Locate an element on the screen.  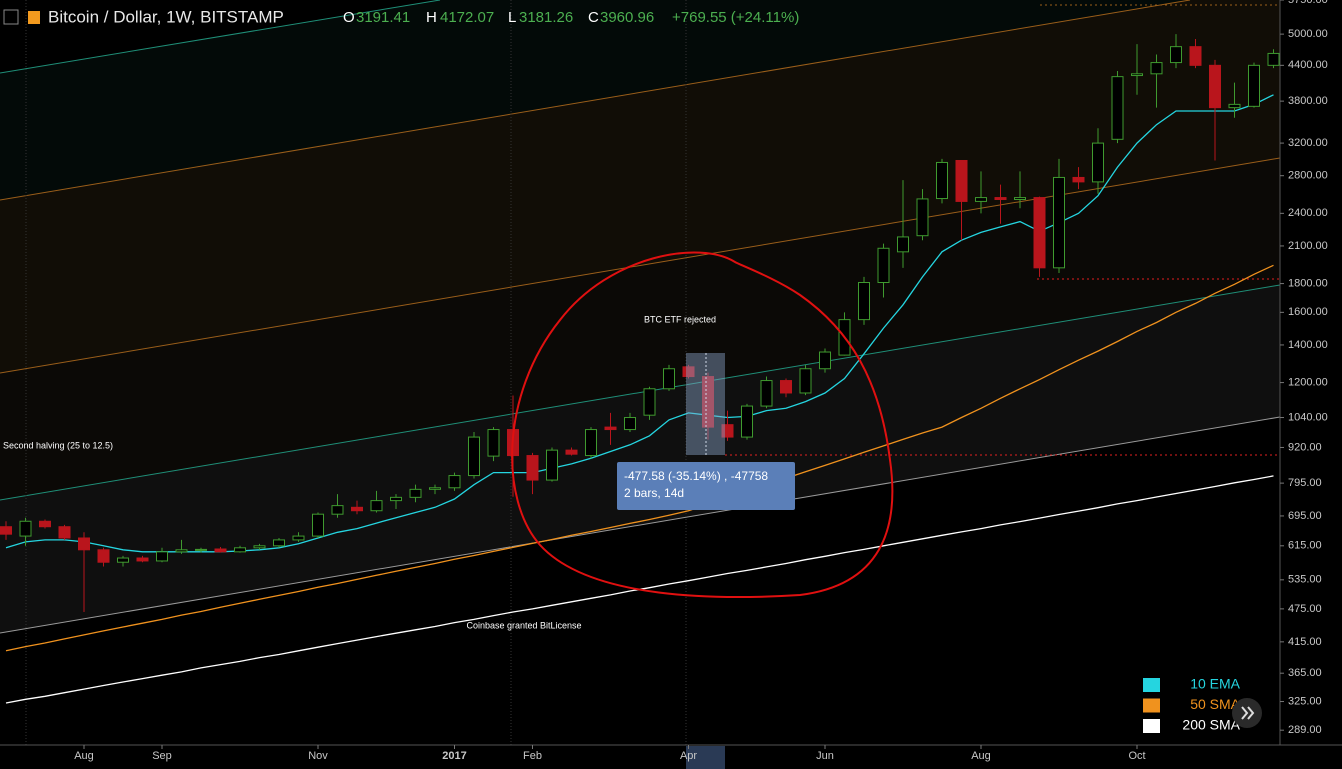
y-tick-label: 289.00 is located at coordinates (1305, 730).